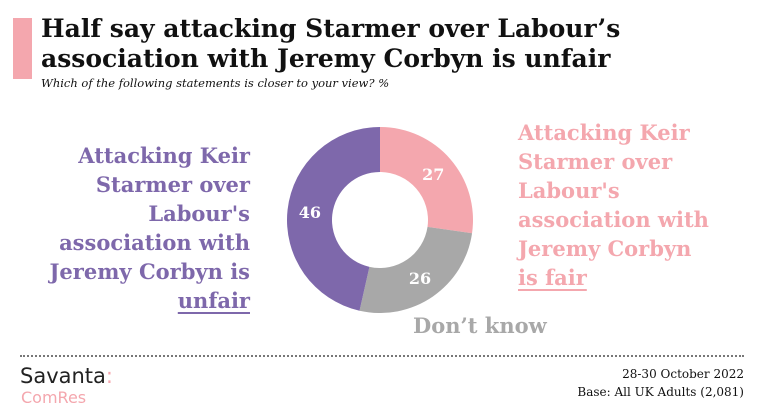  What do you see at coordinates (63, 376) in the screenshot?
I see `logo-brand-name: Savanta` at bounding box center [63, 376].